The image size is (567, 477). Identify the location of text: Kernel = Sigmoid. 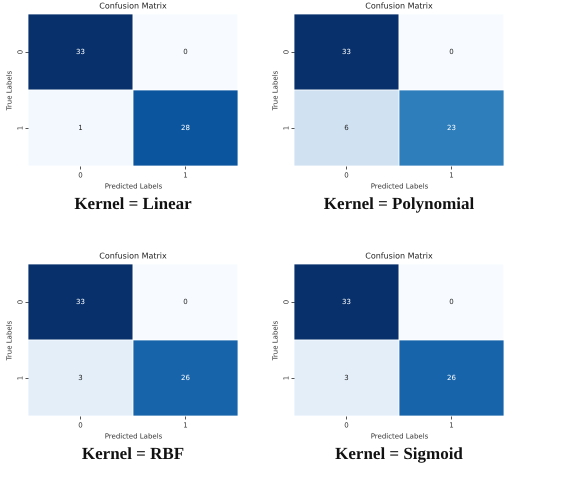
(399, 453).